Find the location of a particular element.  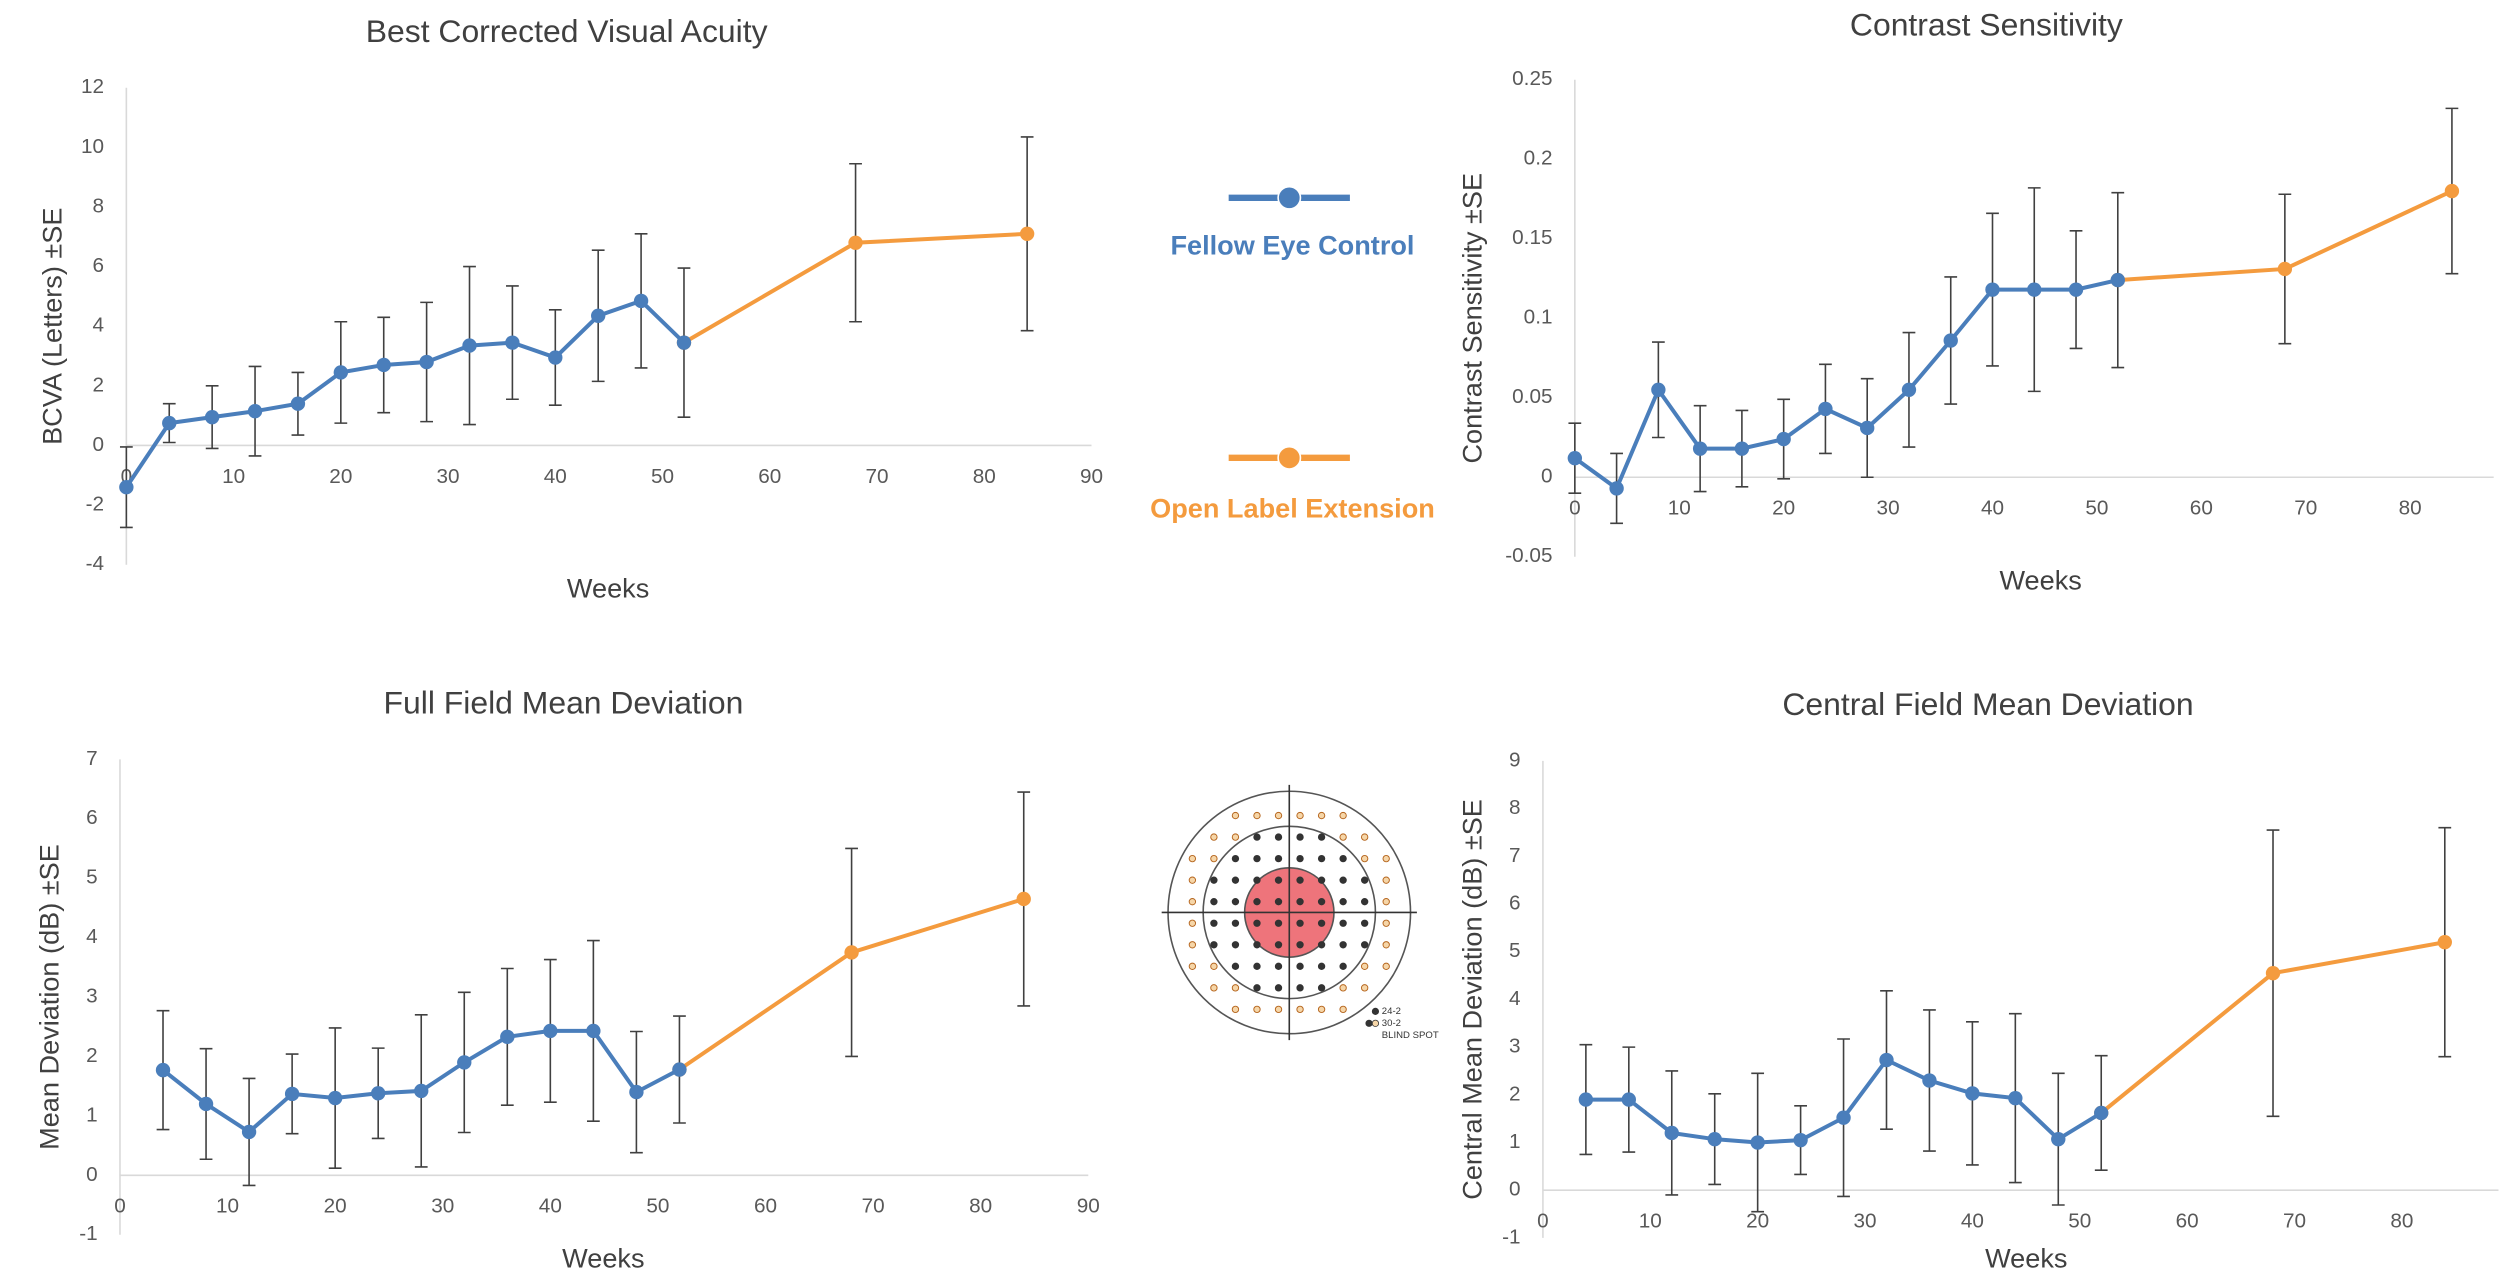

y-tick-label: 8 is located at coordinates (98, 205).